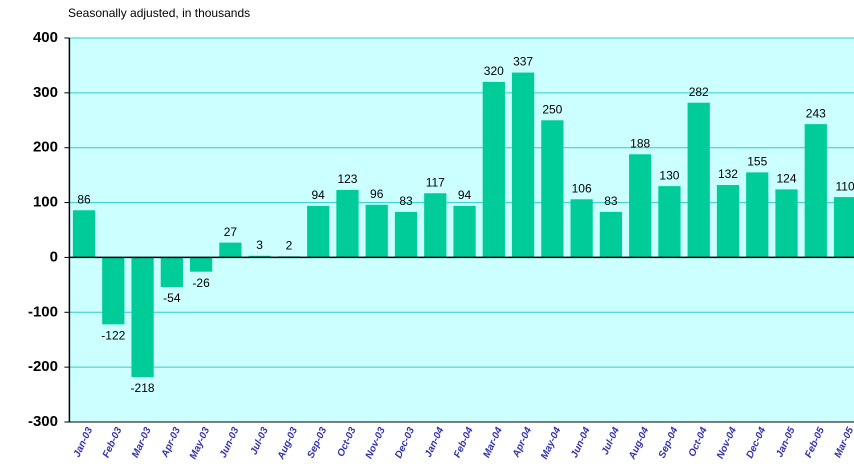 This screenshot has height=476, width=854. Describe the element at coordinates (259, 245) in the screenshot. I see `data-label: 3` at that location.